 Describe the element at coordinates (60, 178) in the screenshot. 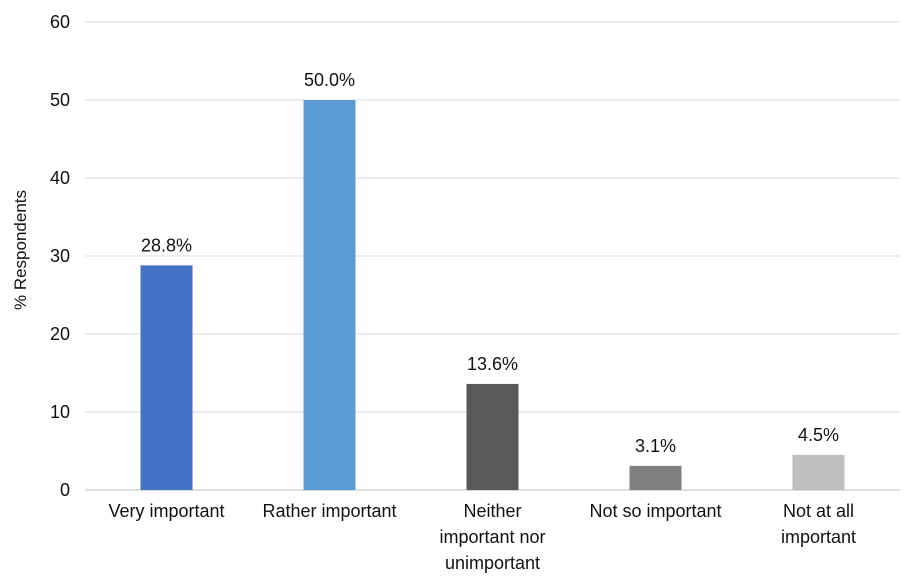

I see `y-tick-label: 40` at that location.